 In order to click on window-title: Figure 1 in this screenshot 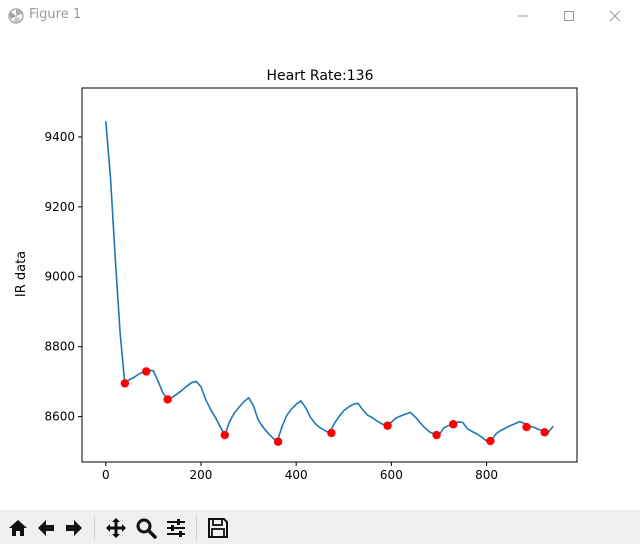, I will do `click(55, 14)`.